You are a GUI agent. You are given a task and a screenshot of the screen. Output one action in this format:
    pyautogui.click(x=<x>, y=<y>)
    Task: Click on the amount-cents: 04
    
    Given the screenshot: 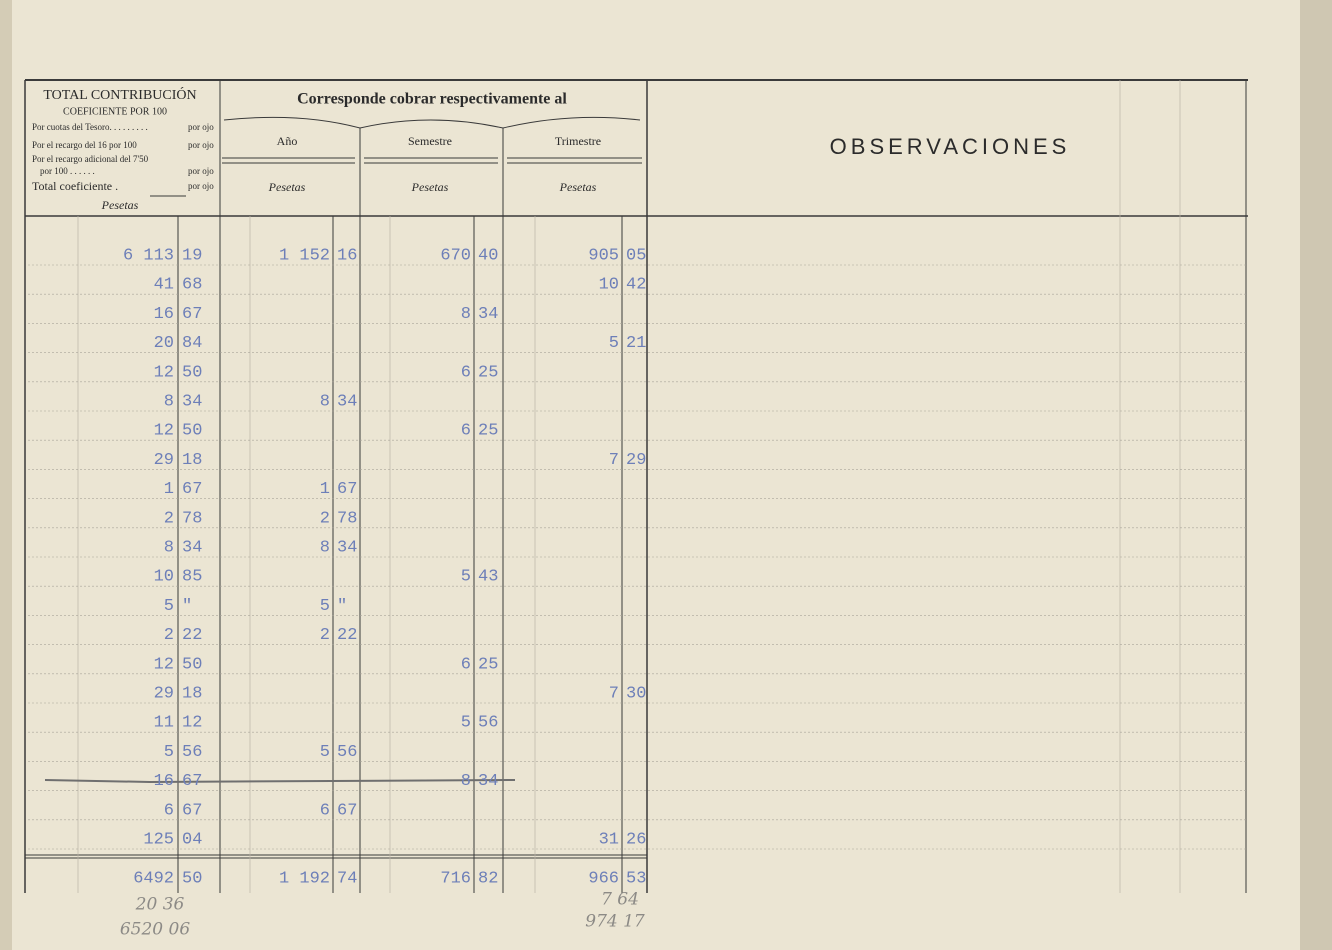 What is the action you would take?
    pyautogui.click(x=192, y=839)
    